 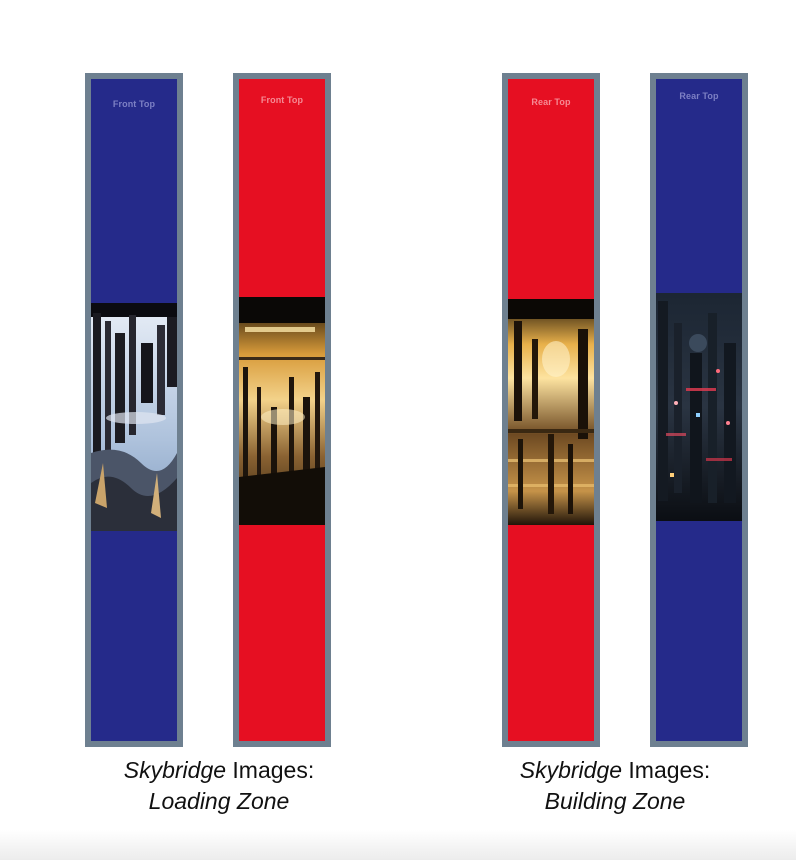 What do you see at coordinates (699, 407) in the screenshot?
I see `futuristic-city-night-image` at bounding box center [699, 407].